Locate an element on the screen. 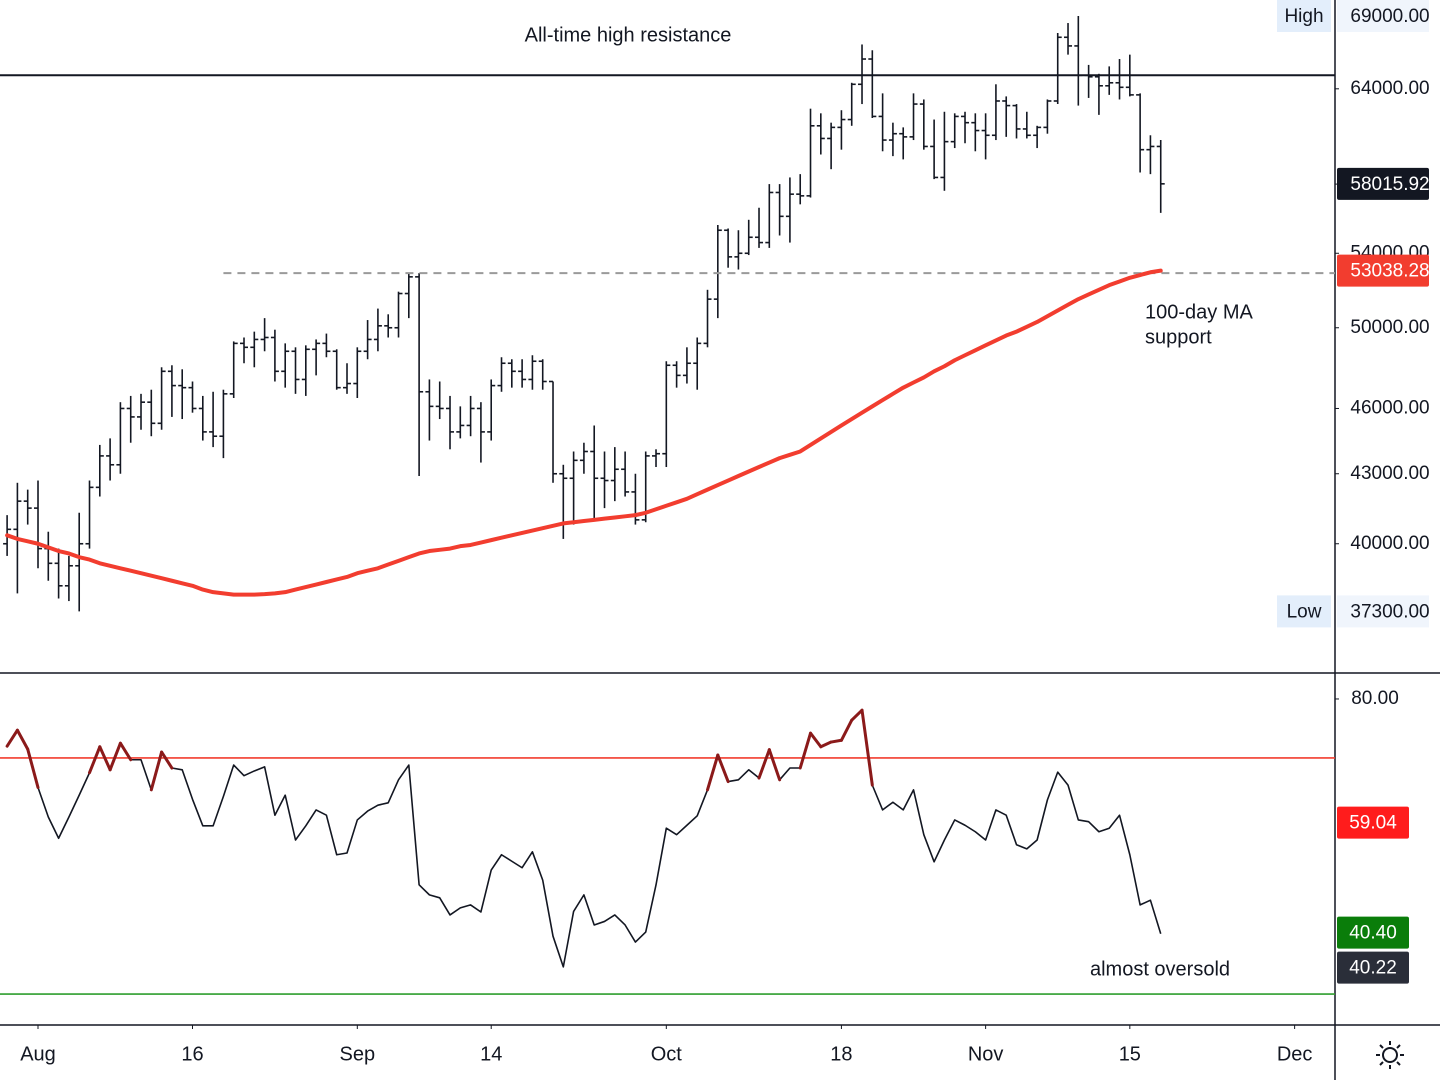 The image size is (1440, 1080). x-tick-label: 14 is located at coordinates (491, 1054).